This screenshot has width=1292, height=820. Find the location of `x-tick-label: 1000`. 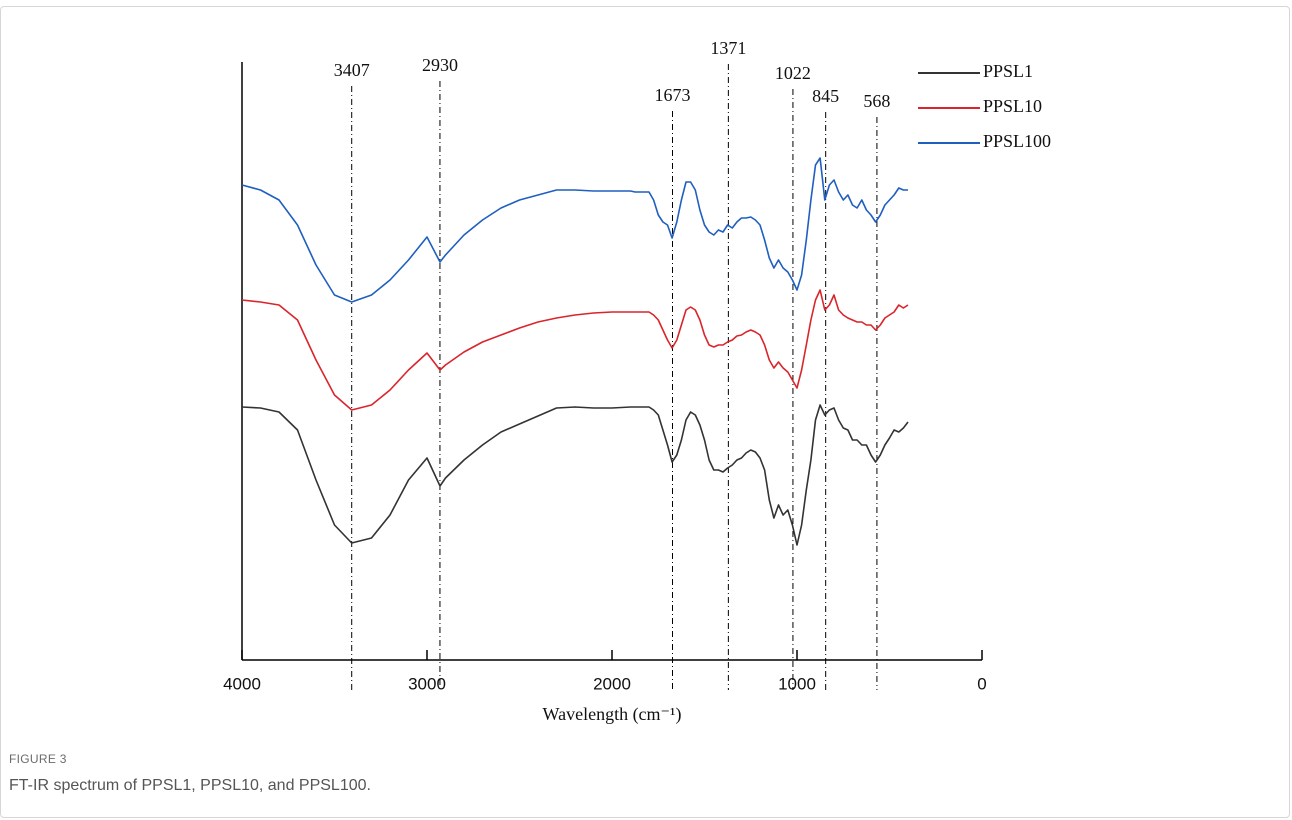

x-tick-label: 1000 is located at coordinates (797, 683).